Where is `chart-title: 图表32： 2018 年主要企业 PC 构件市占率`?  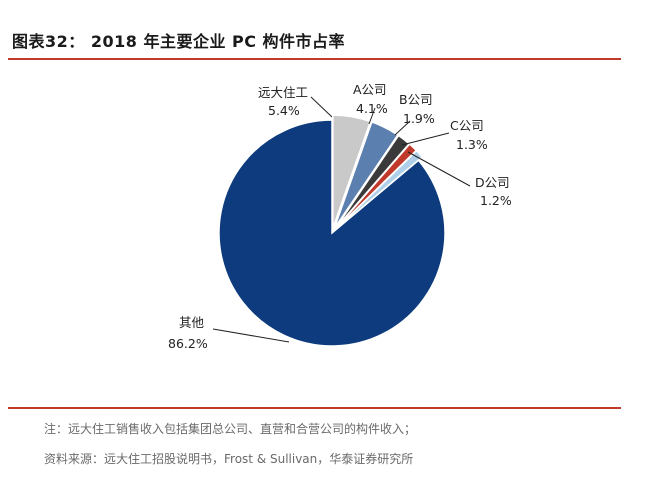 chart-title: 图表32： 2018 年主要企业 PC 构件市占率 is located at coordinates (179, 41).